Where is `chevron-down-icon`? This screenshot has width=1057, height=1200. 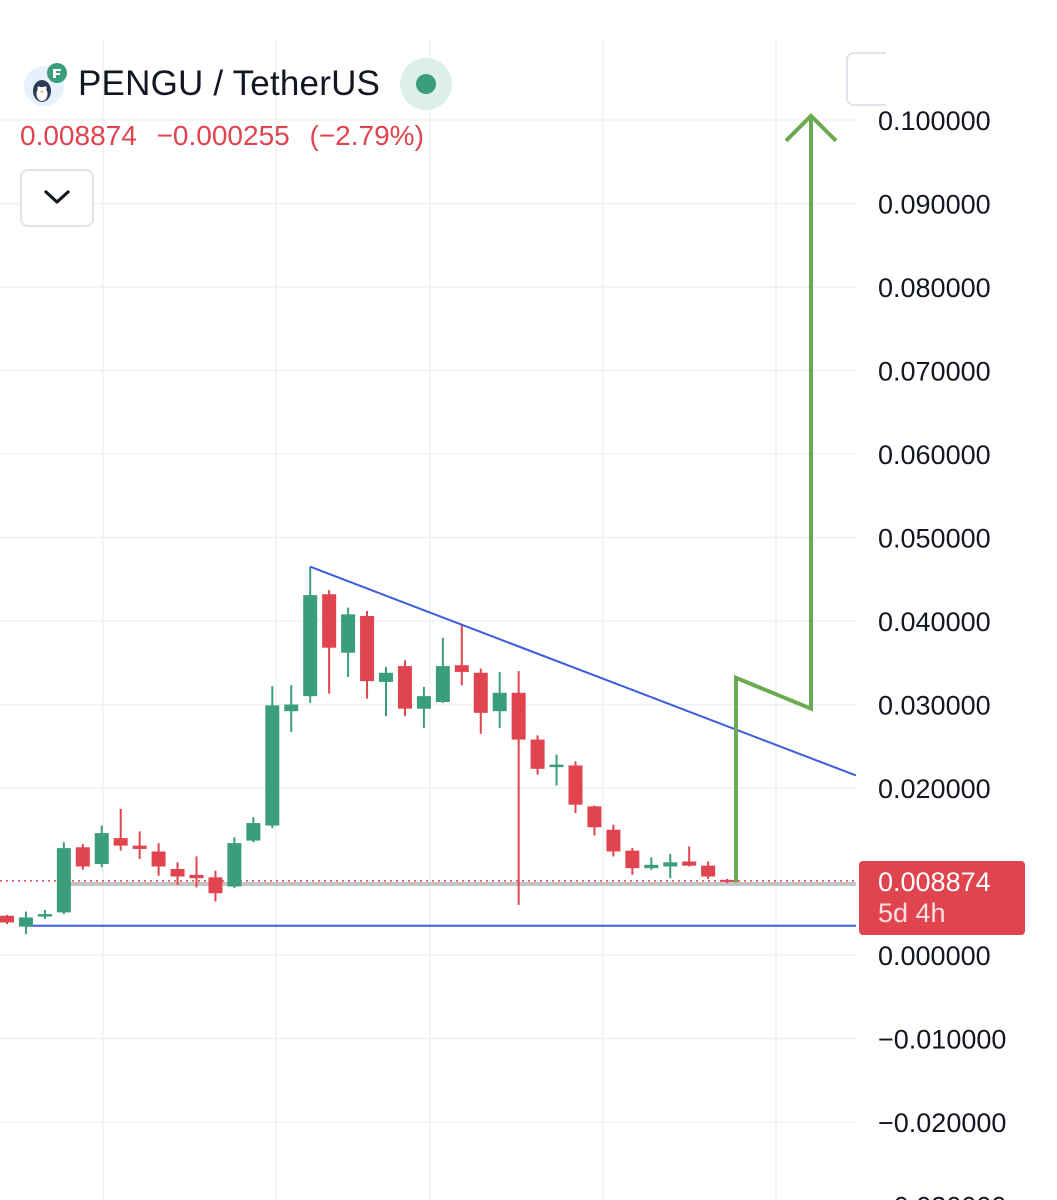
chevron-down-icon is located at coordinates (57, 197).